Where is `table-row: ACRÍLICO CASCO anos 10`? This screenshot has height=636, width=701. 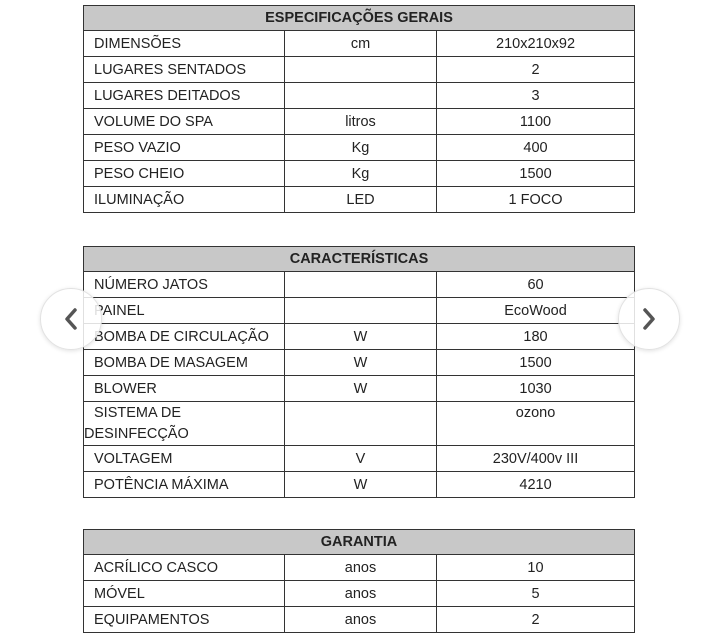 table-row: ACRÍLICO CASCO anos 10 is located at coordinates (359, 567).